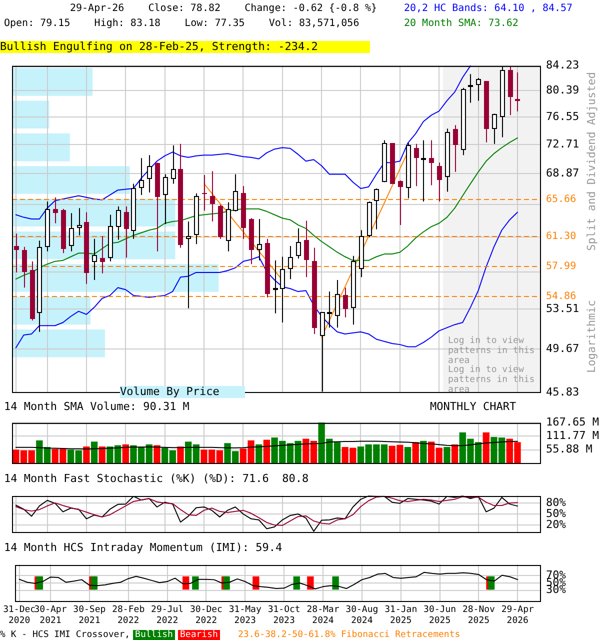  What do you see at coordinates (563, 391) in the screenshot?
I see `y-tick-label: 45.83` at bounding box center [563, 391].